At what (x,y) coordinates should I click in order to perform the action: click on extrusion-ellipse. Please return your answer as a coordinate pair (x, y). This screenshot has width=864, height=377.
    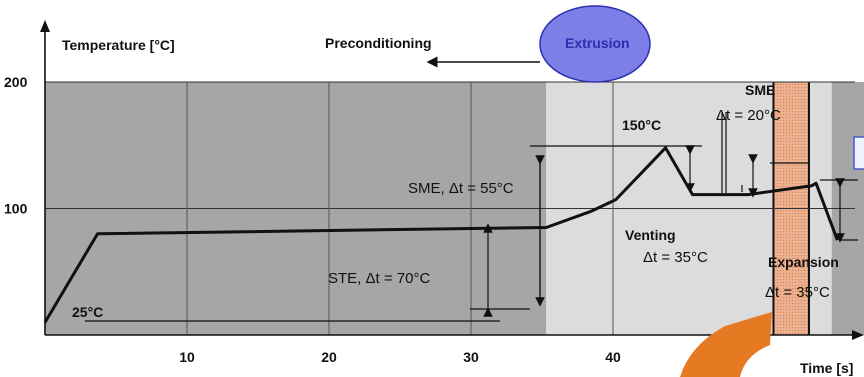
    Looking at the image, I should click on (595, 44).